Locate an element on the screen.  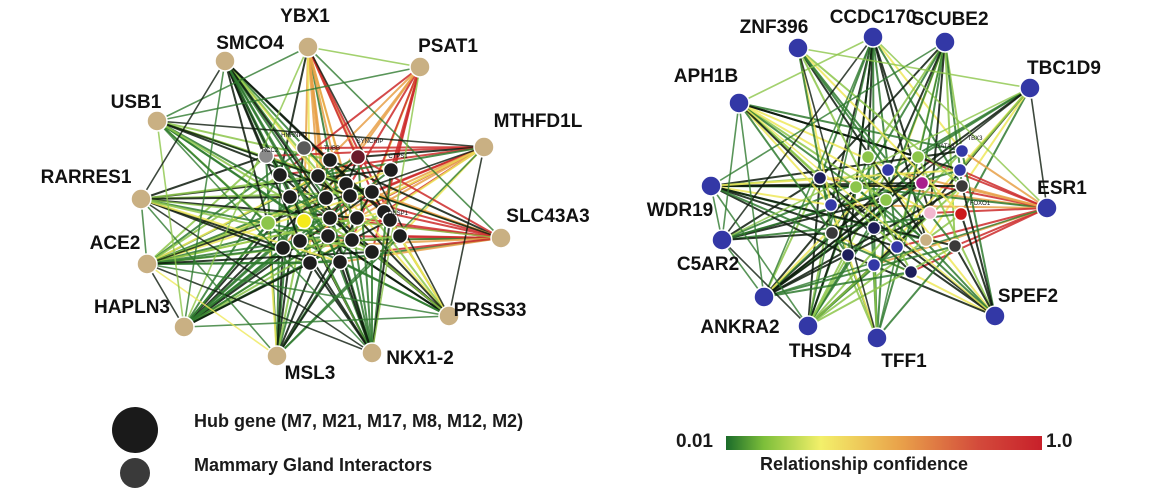
hub-label: C5AR2 is located at coordinates (708, 264).